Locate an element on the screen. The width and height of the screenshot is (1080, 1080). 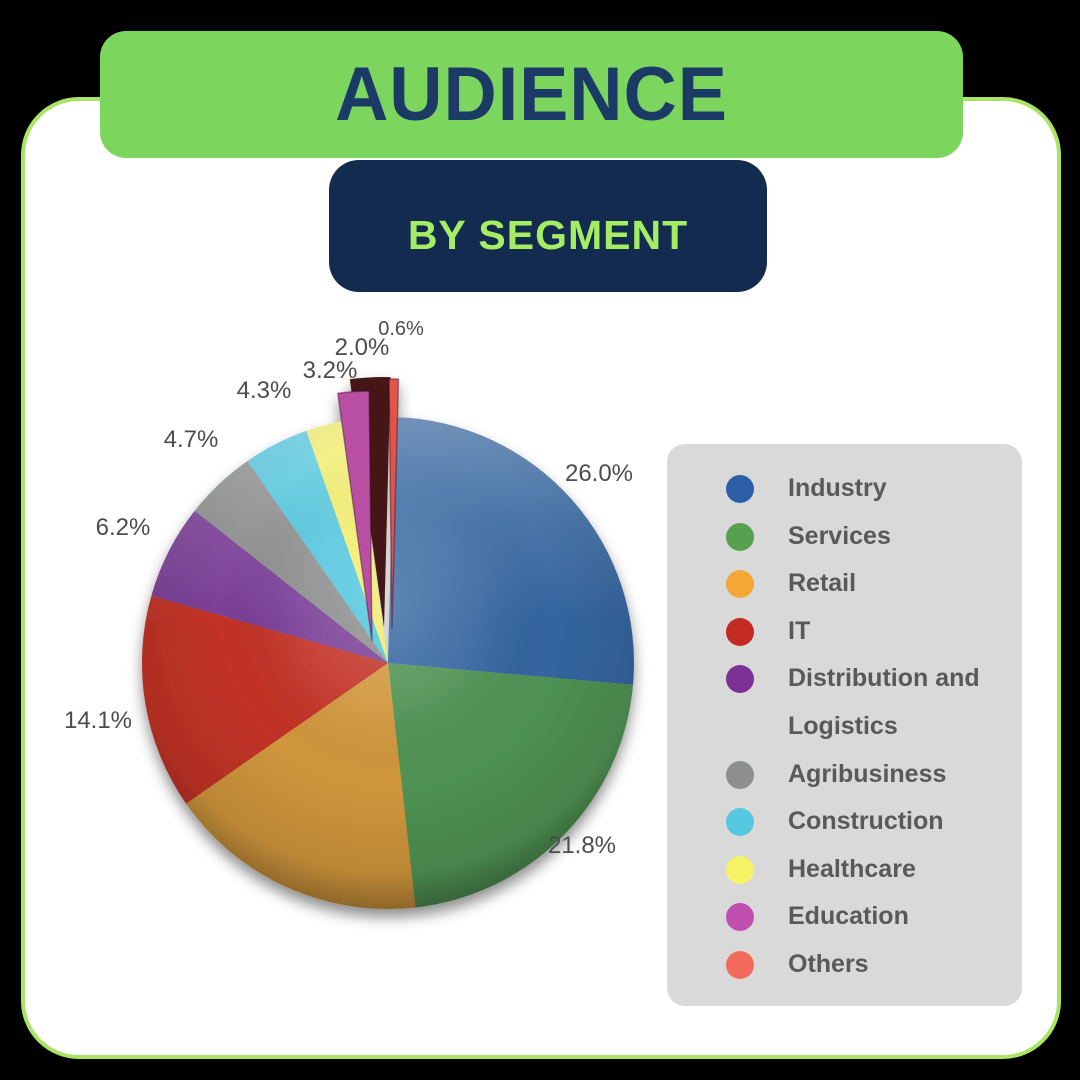
legend-item-label: Industry is located at coordinates (837, 488).